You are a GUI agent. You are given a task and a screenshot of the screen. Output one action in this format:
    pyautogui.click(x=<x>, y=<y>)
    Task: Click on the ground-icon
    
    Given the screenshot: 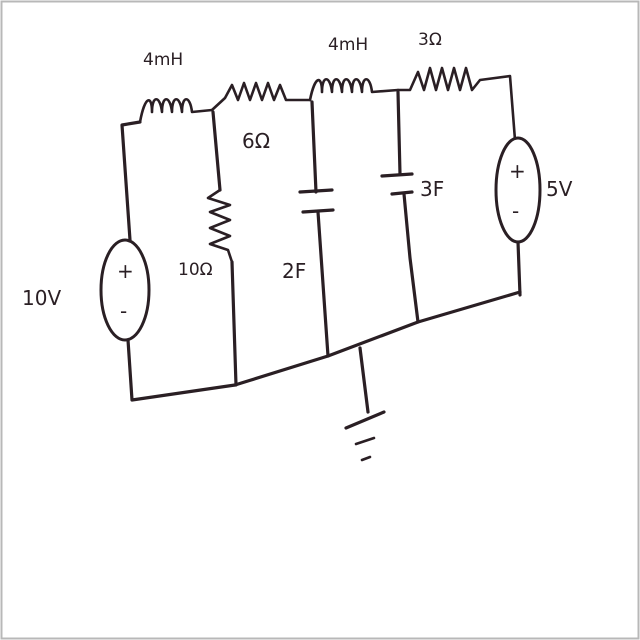 What is the action you would take?
    pyautogui.click(x=365, y=436)
    